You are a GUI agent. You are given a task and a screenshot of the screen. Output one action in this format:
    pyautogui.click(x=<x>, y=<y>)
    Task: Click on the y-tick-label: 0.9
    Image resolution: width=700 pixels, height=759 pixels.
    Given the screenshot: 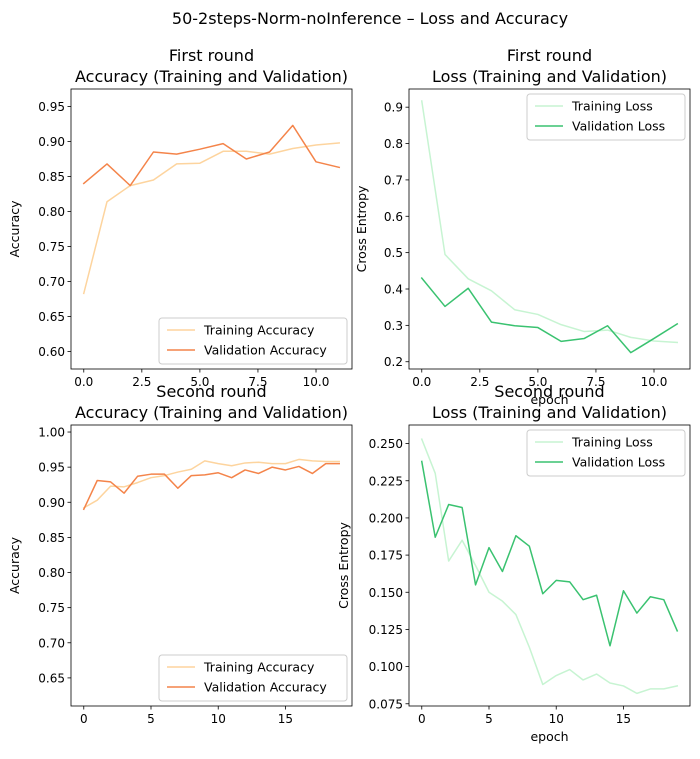 What is the action you would take?
    pyautogui.click(x=393, y=108)
    